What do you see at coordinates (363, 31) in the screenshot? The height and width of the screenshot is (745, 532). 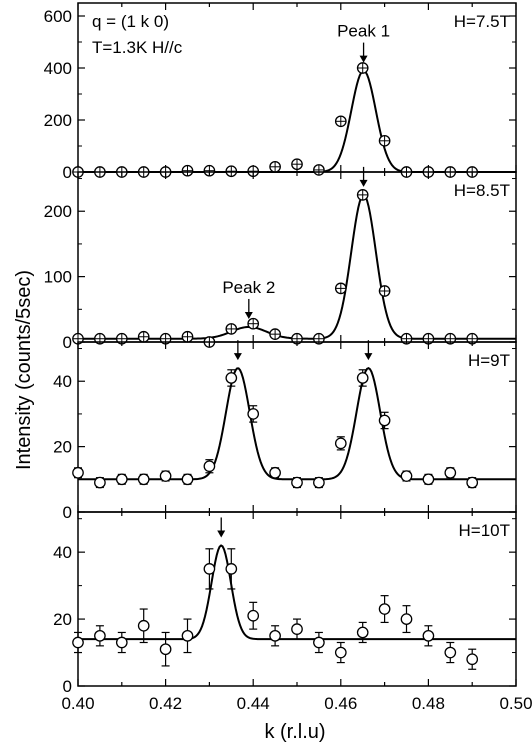 I see `peak-label: Peak 1` at bounding box center [363, 31].